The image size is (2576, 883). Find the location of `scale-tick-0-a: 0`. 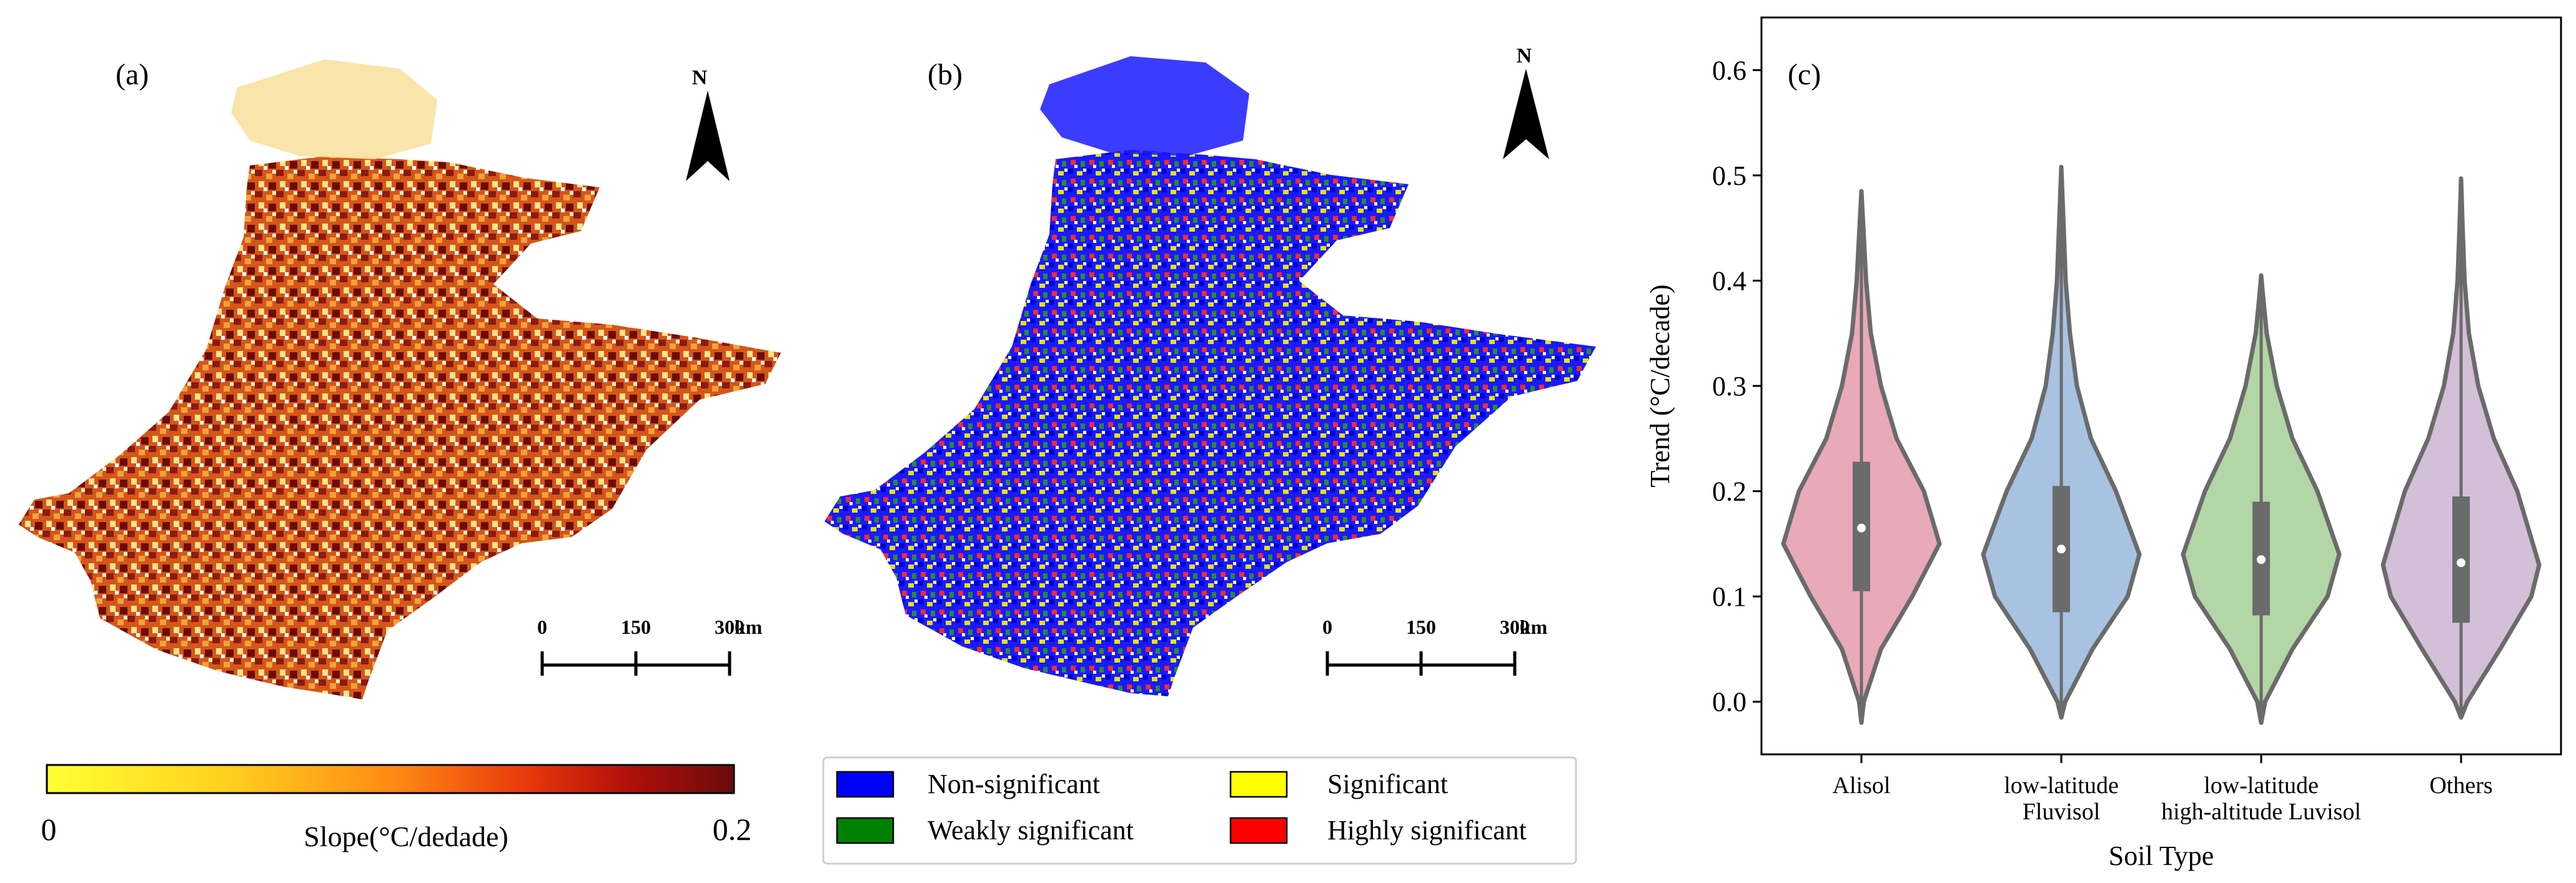

scale-tick-0-a: 0 is located at coordinates (542, 627).